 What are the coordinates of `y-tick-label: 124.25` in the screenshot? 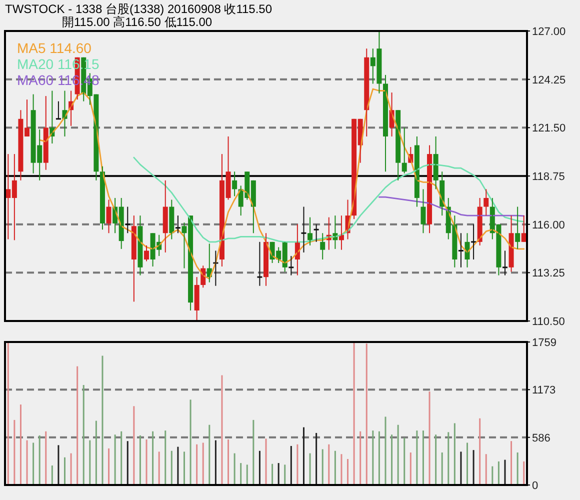 It's located at (549, 80).